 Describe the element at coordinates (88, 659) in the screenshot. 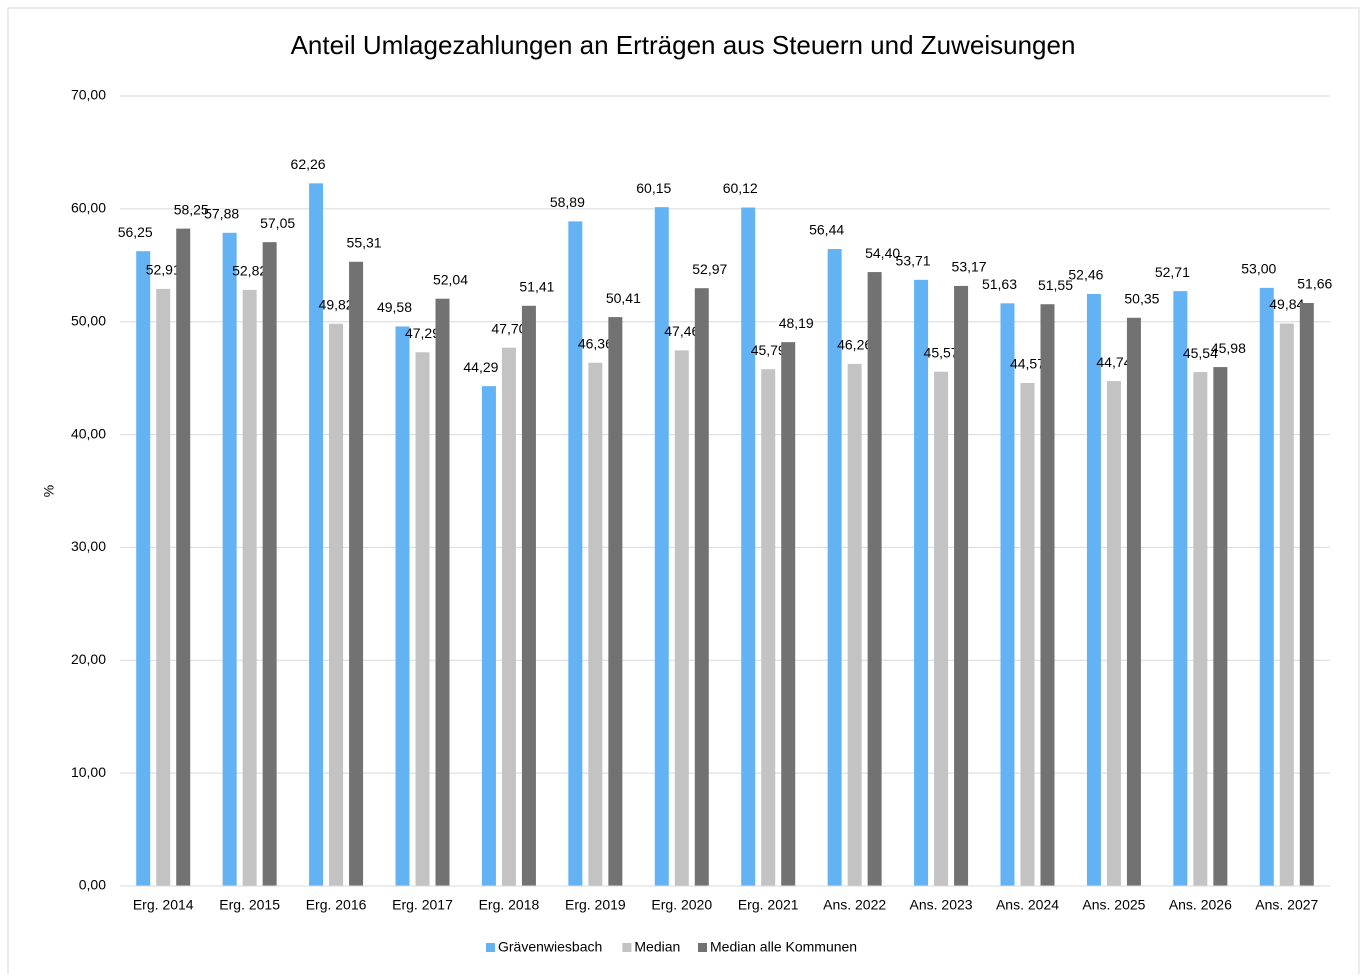

I see `y-tick-label: 20,00` at that location.